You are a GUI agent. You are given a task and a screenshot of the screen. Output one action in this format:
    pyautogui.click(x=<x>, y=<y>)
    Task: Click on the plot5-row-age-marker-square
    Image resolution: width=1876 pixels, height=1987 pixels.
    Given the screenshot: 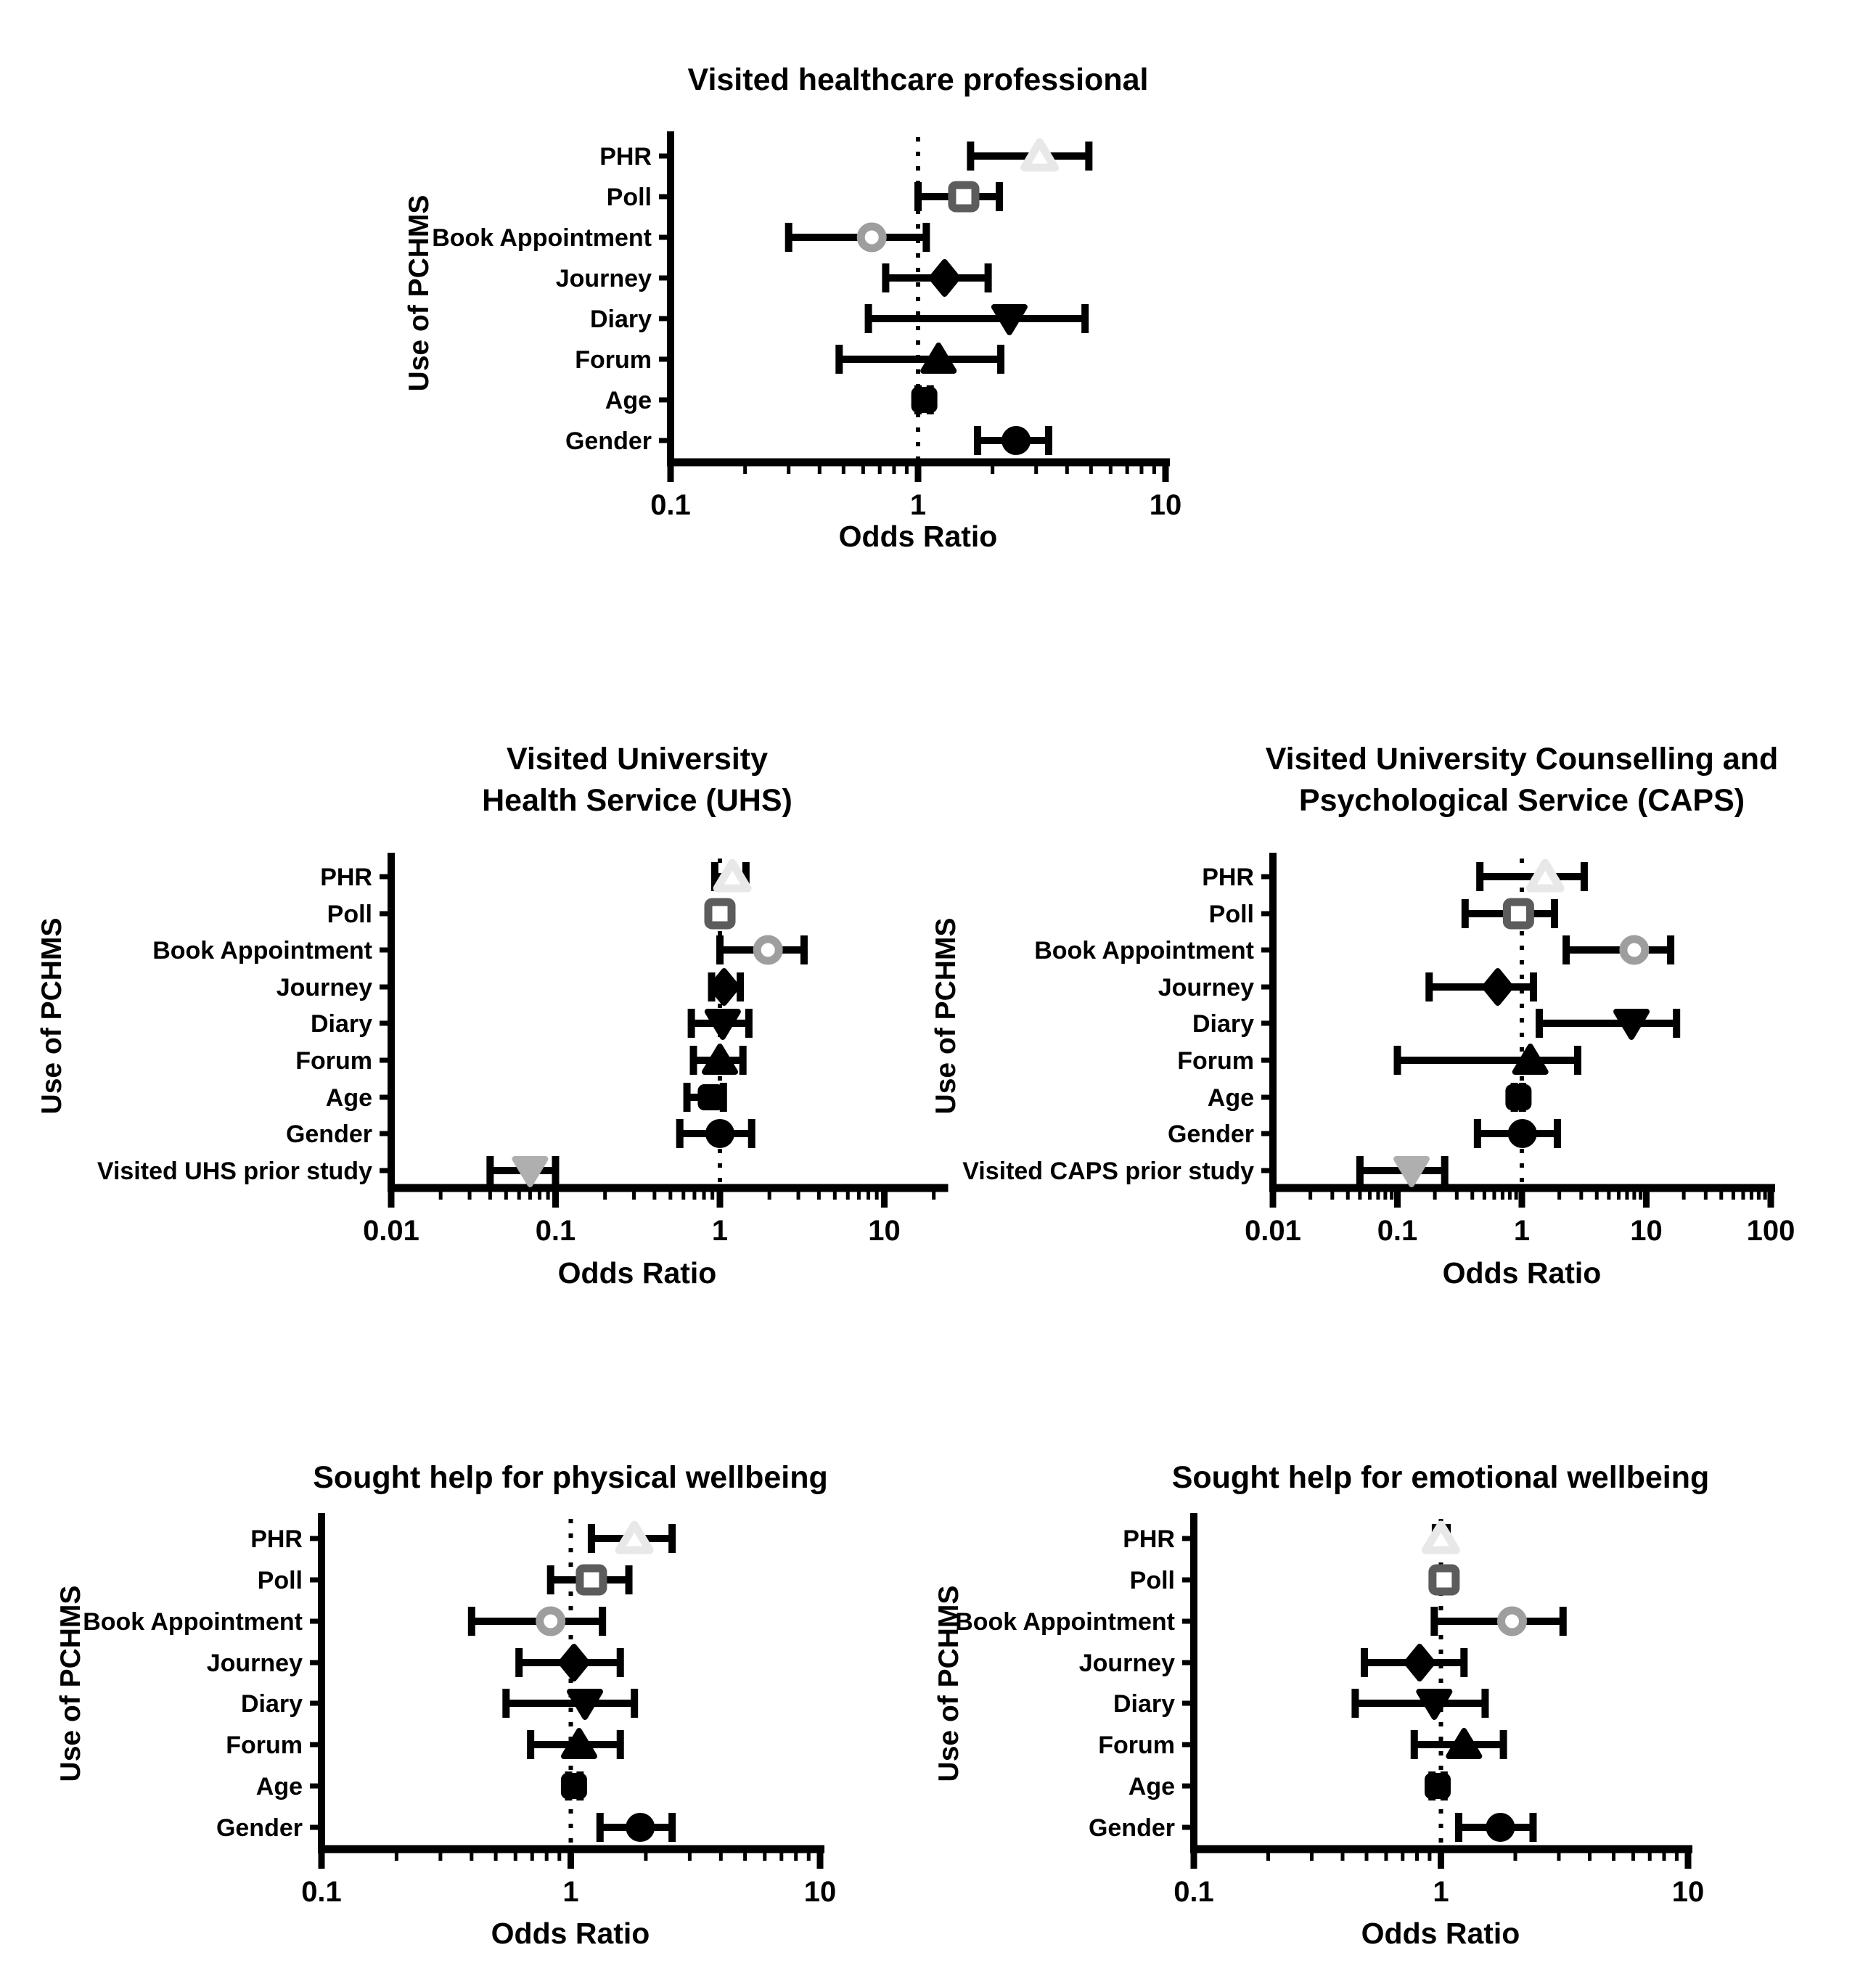 What is the action you would take?
    pyautogui.click(x=1437, y=1786)
    